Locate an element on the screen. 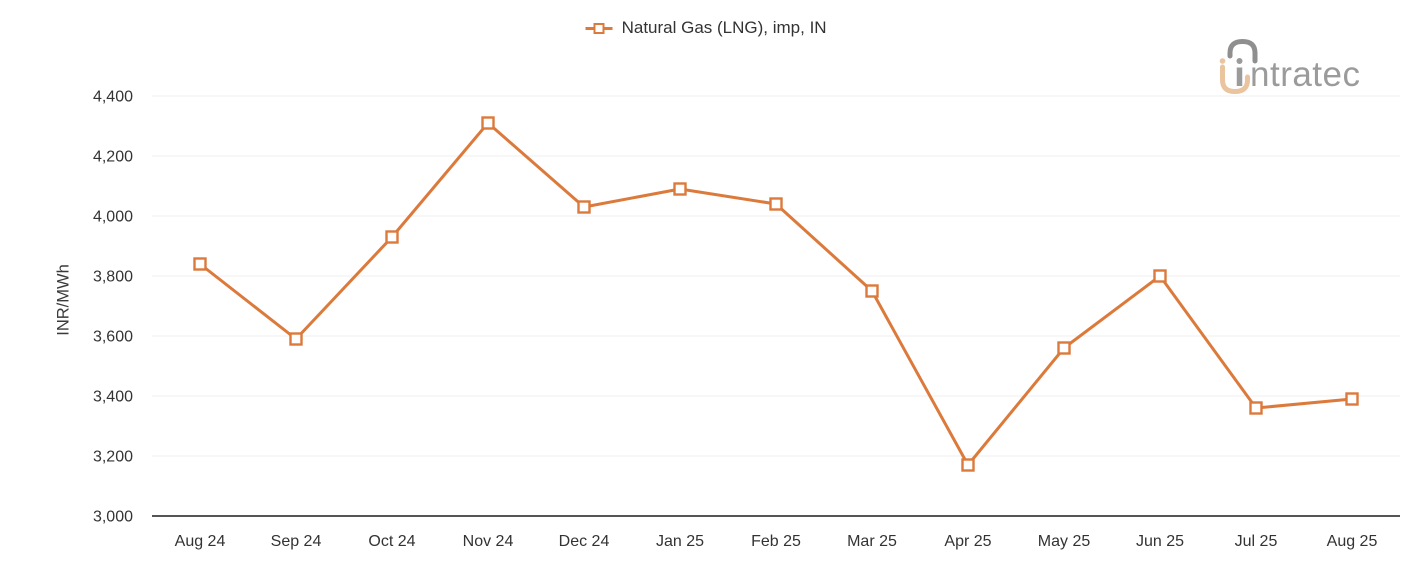 This screenshot has height=561, width=1401. svg-text: Aug 25 is located at coordinates (1352, 541).